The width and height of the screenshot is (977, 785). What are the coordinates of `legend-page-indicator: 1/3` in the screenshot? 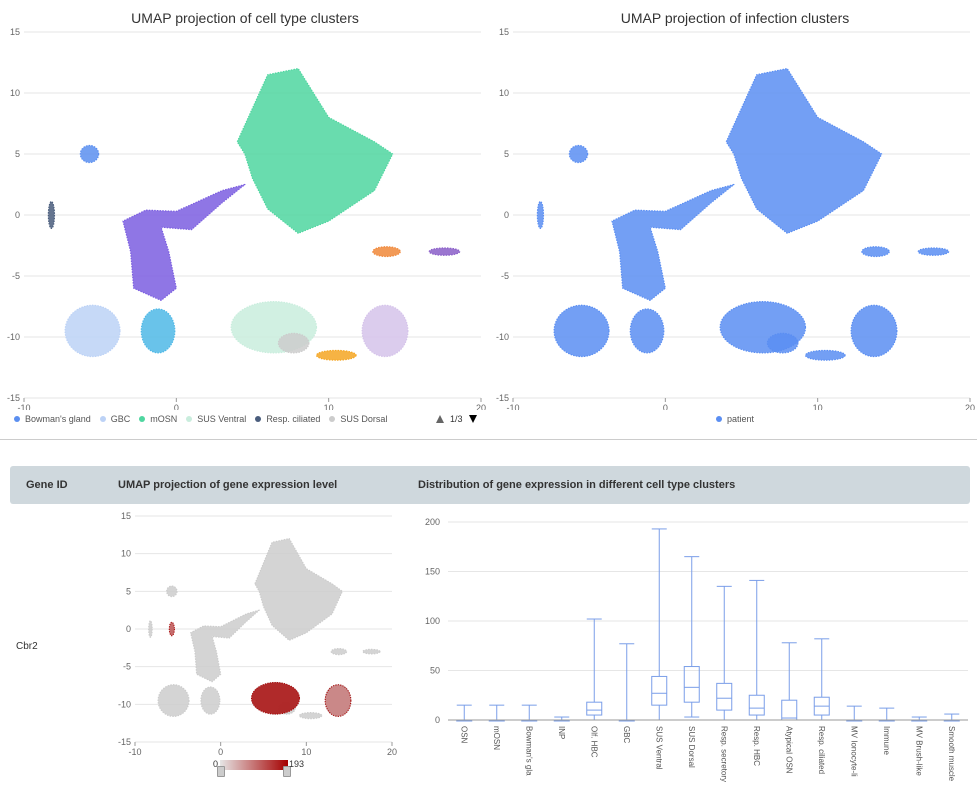 It's located at (456, 419).